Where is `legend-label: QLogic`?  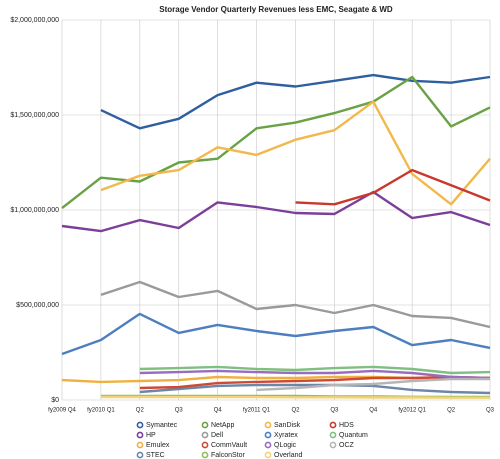
legend-label: QLogic is located at coordinates (285, 445).